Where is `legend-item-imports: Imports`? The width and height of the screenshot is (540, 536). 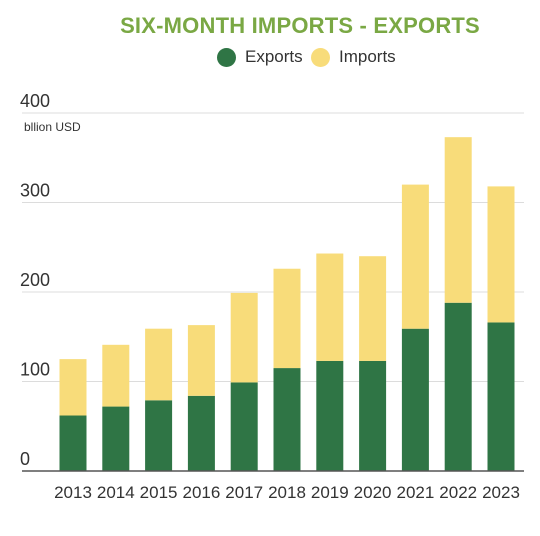
legend-item-imports: Imports is located at coordinates (353, 57).